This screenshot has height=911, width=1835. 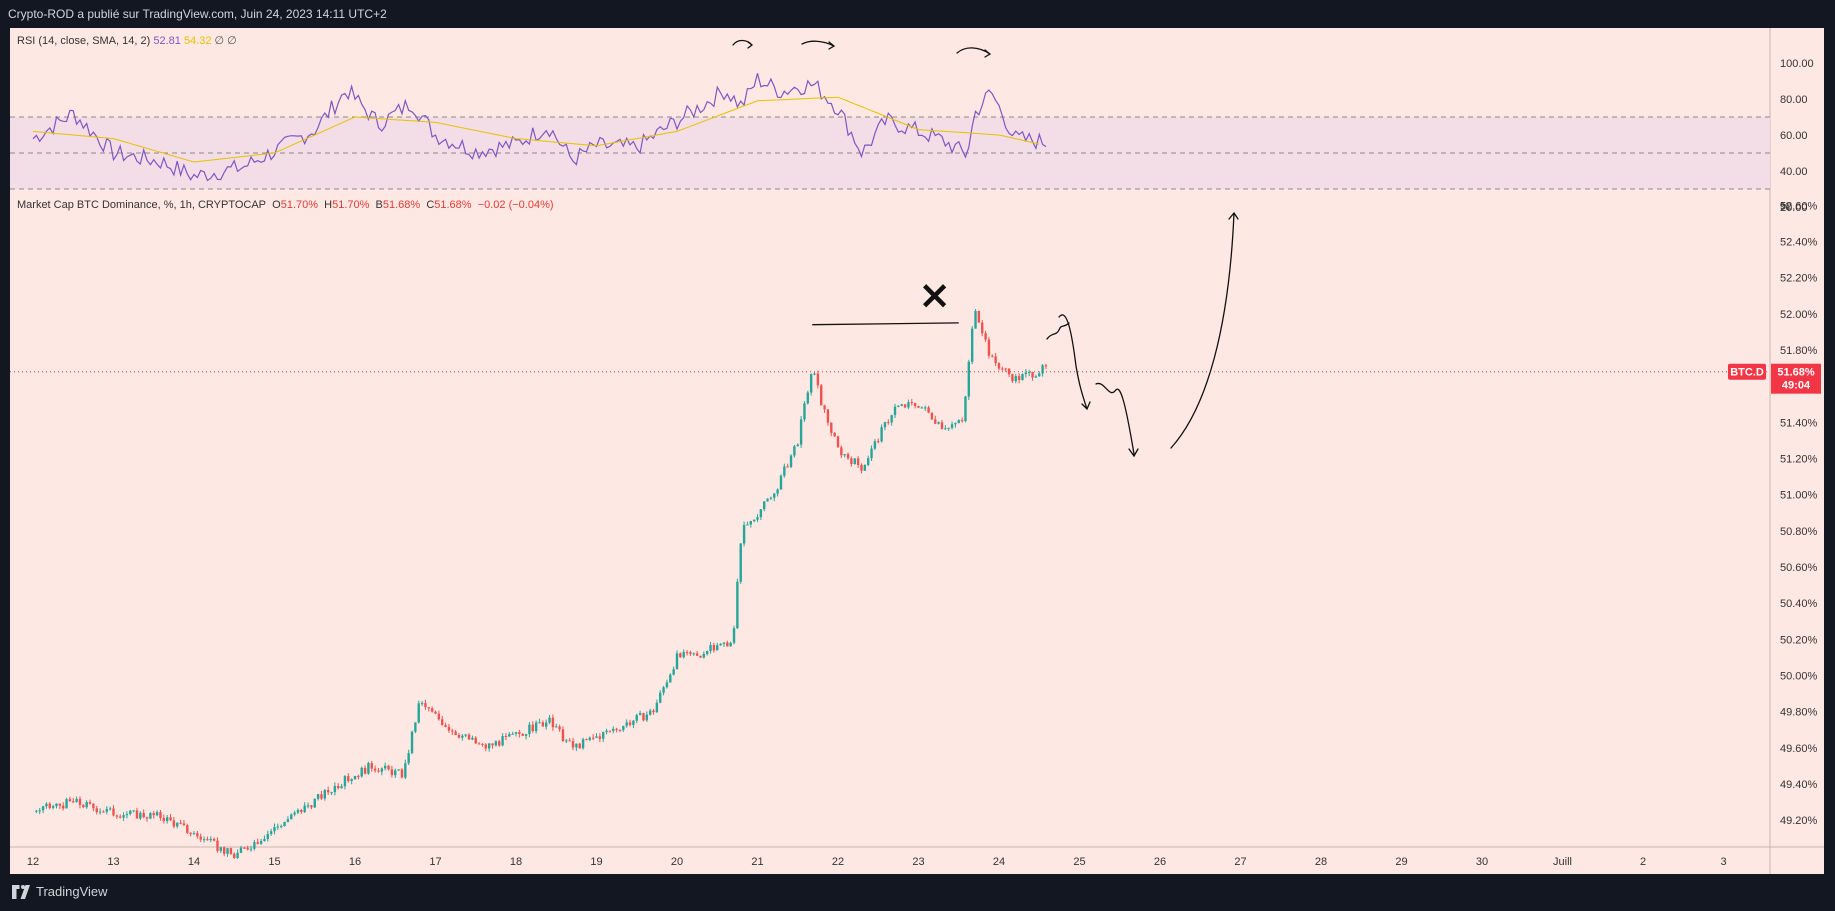 What do you see at coordinates (328, 205) in the screenshot?
I see `high-label: H` at bounding box center [328, 205].